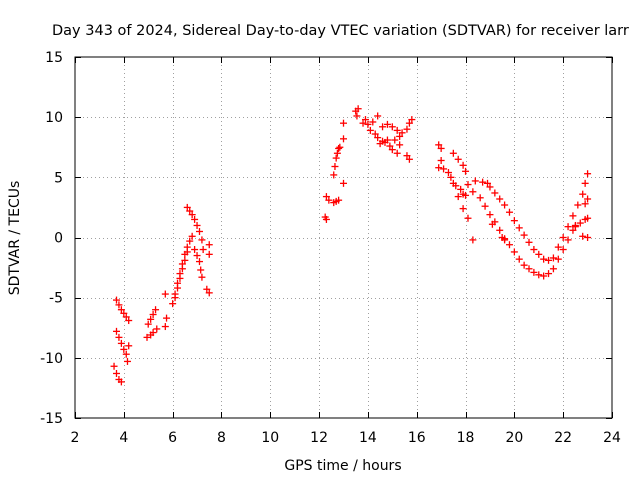 Image resolution: width=640 pixels, height=480 pixels. What do you see at coordinates (368, 438) in the screenshot?
I see `x-tick-label: 14` at bounding box center [368, 438].